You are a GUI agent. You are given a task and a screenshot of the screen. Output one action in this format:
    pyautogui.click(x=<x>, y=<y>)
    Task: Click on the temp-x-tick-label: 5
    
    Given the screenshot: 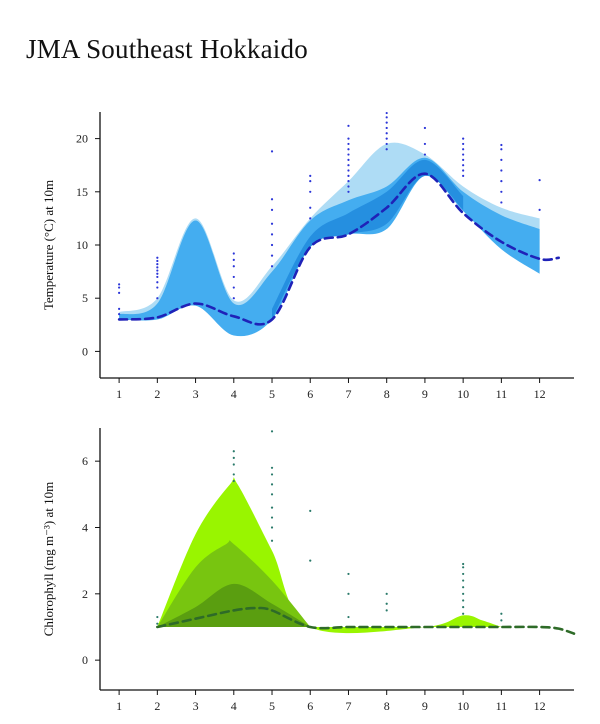 What is the action you would take?
    pyautogui.click(x=272, y=394)
    